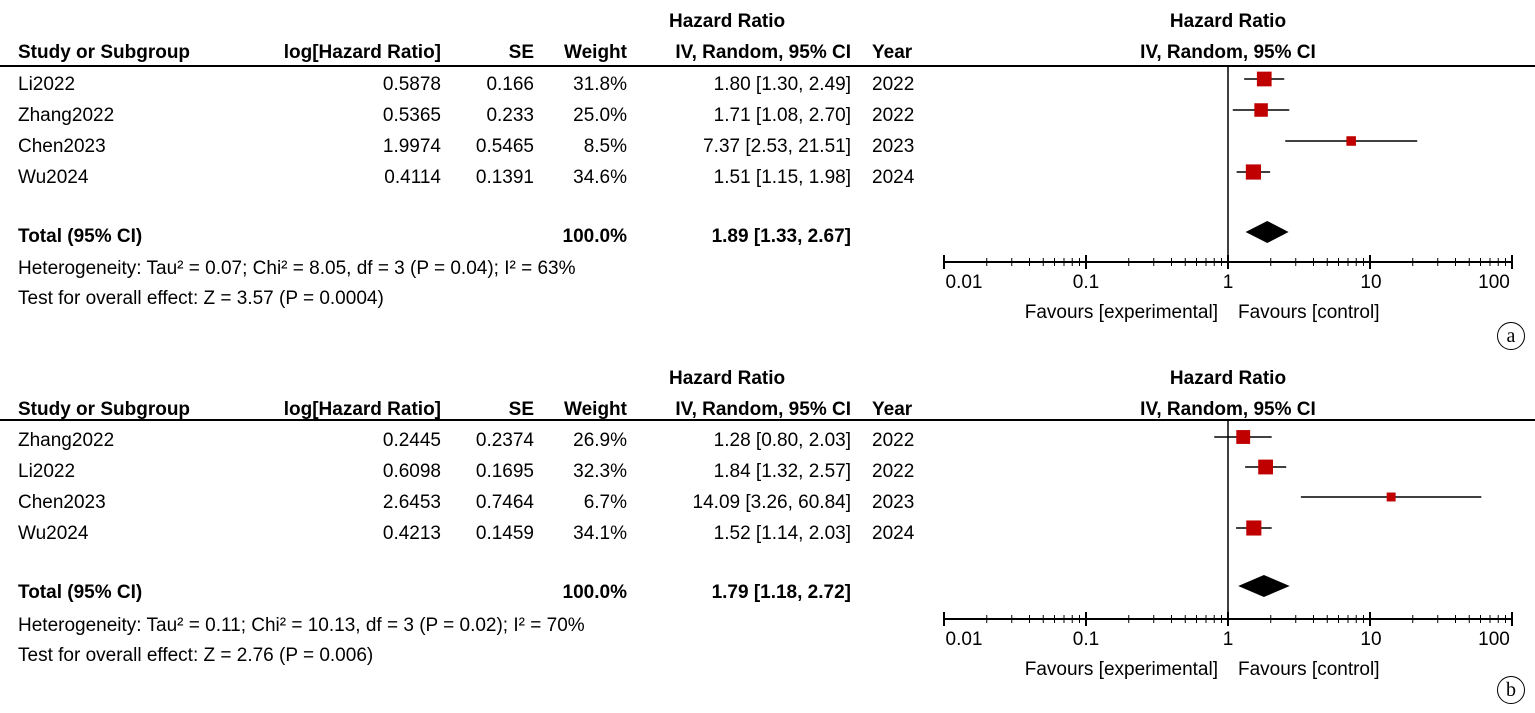  I want to click on se-value: 0.1391, so click(504, 177).